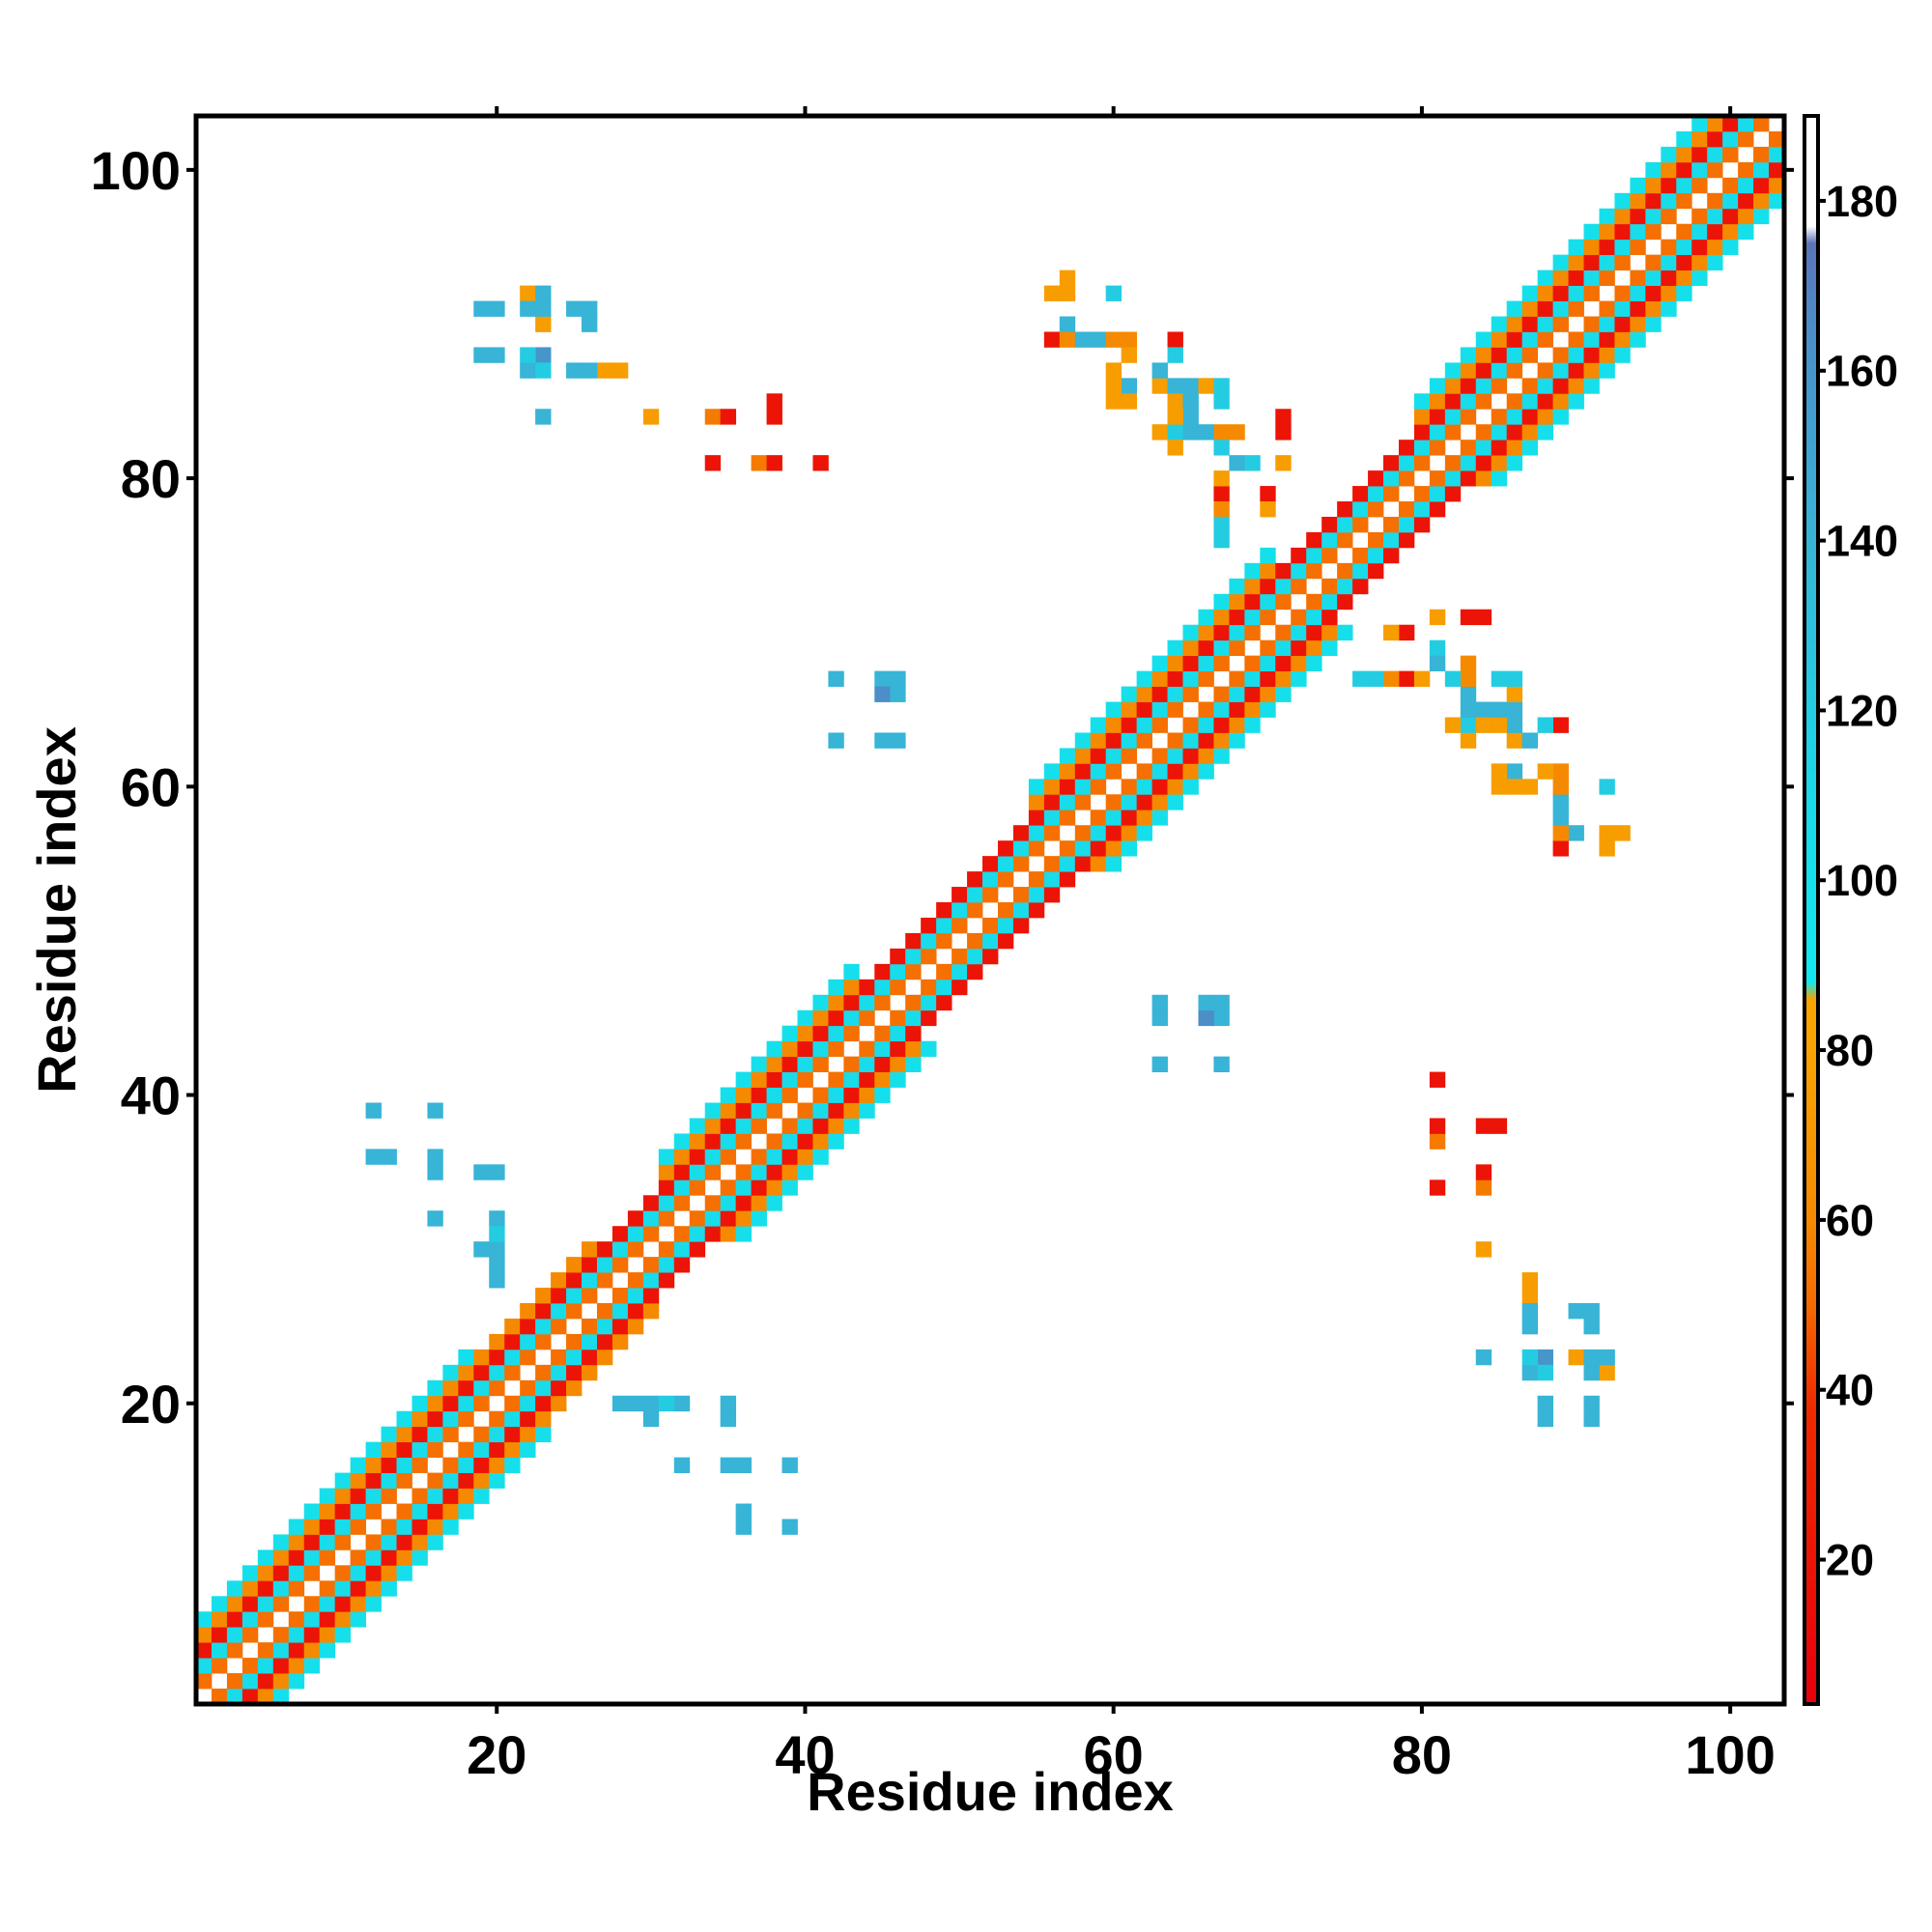 This screenshot has height=1932, width=1932. I want to click on colorbar-tick-label: 160, so click(1862, 371).